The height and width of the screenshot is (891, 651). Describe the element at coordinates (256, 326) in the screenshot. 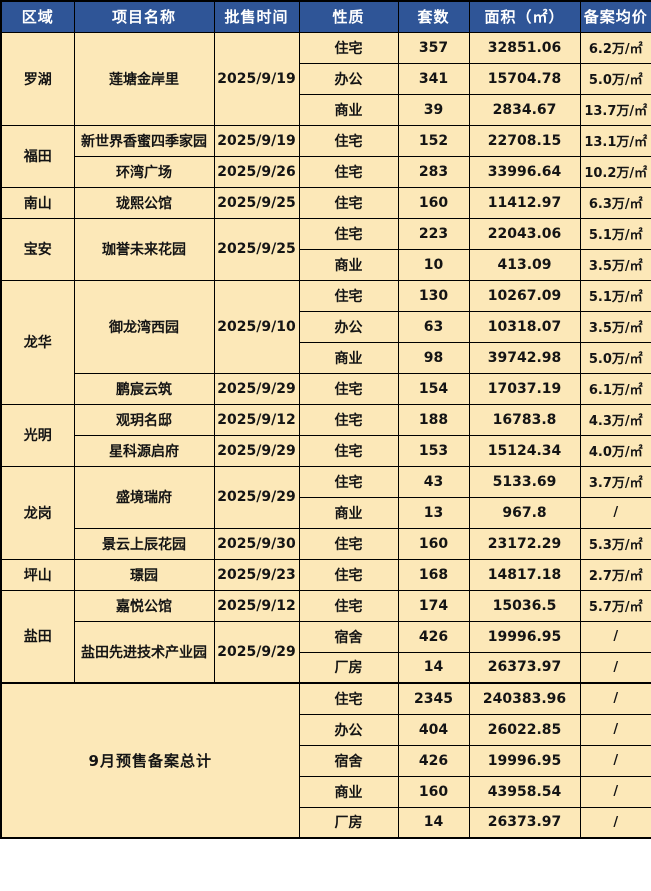

I see `date-cell: 2025/9/10` at that location.